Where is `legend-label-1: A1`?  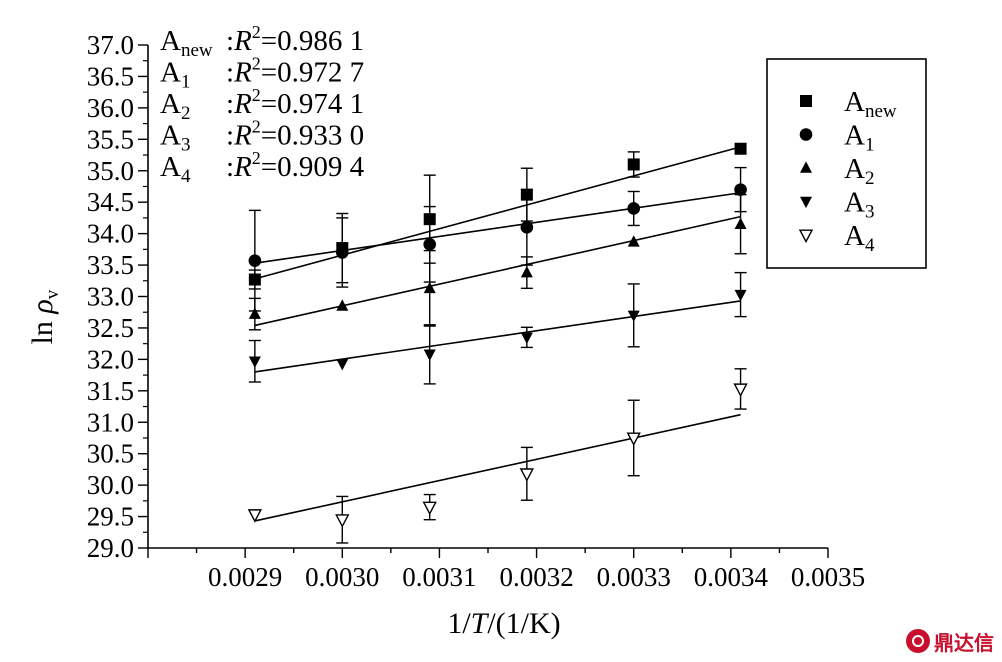 legend-label-1: A1 is located at coordinates (859, 138).